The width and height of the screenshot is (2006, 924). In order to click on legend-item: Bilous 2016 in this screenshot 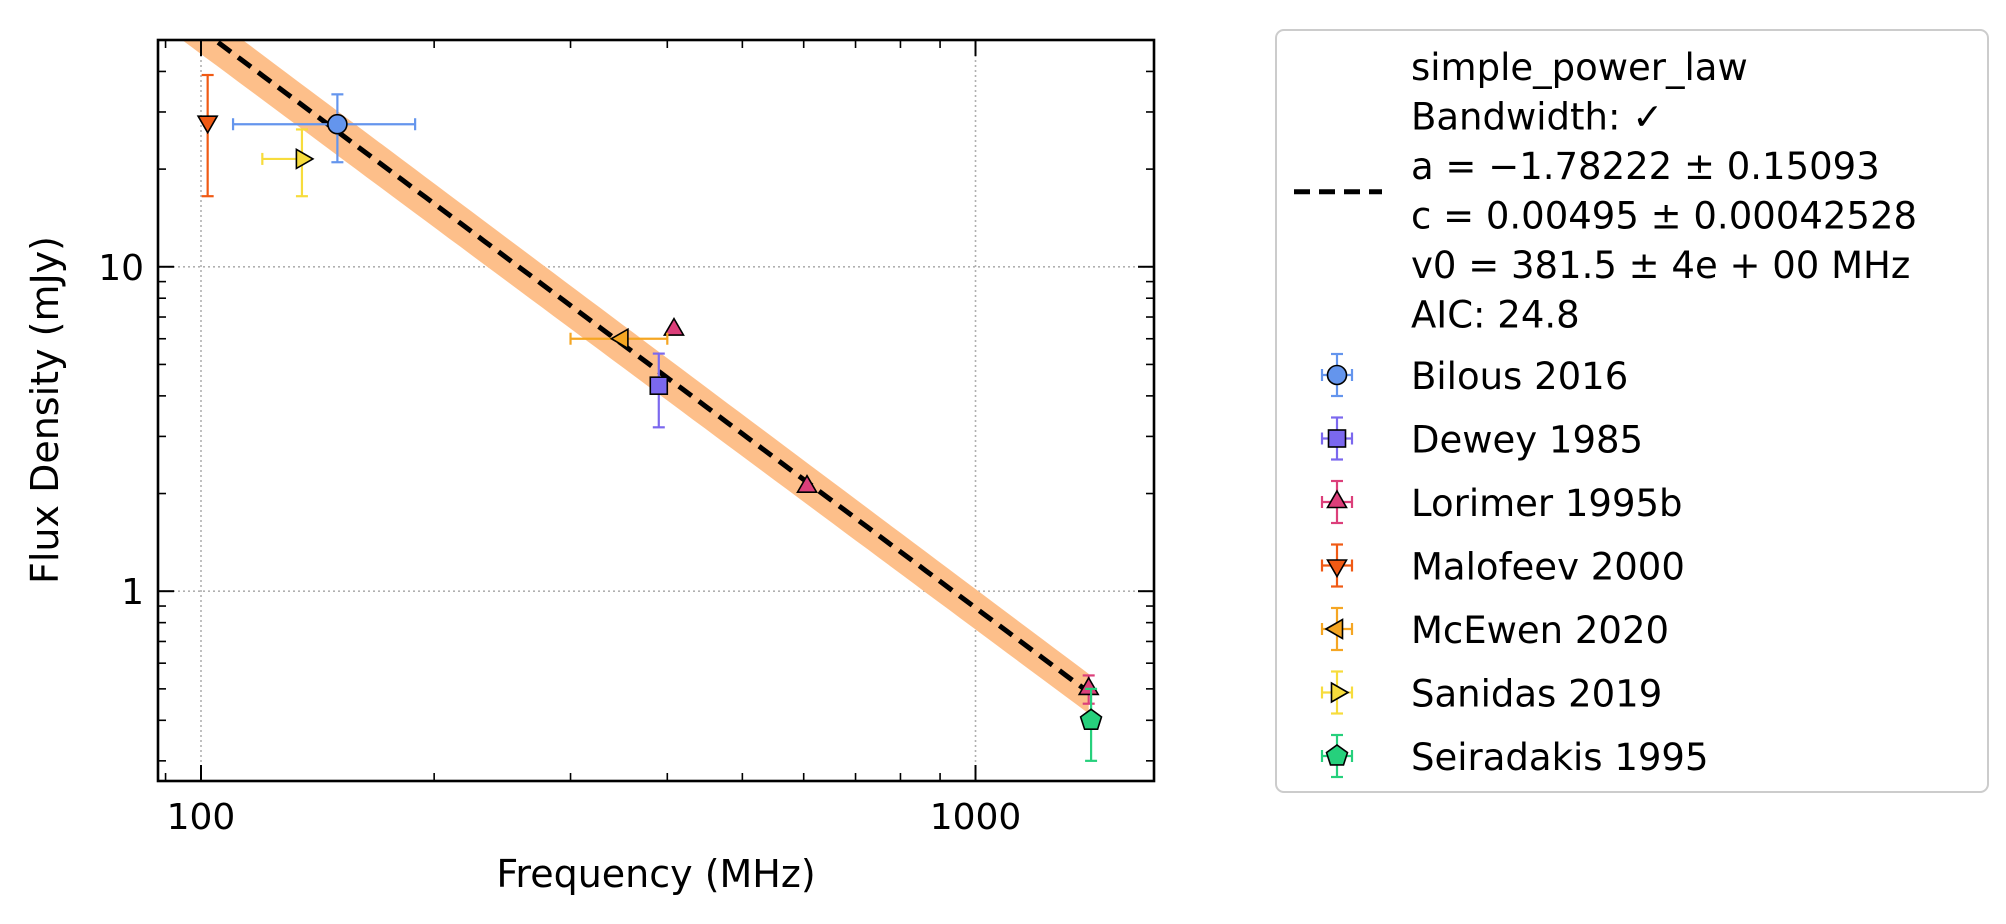, I will do `click(1474, 375)`.